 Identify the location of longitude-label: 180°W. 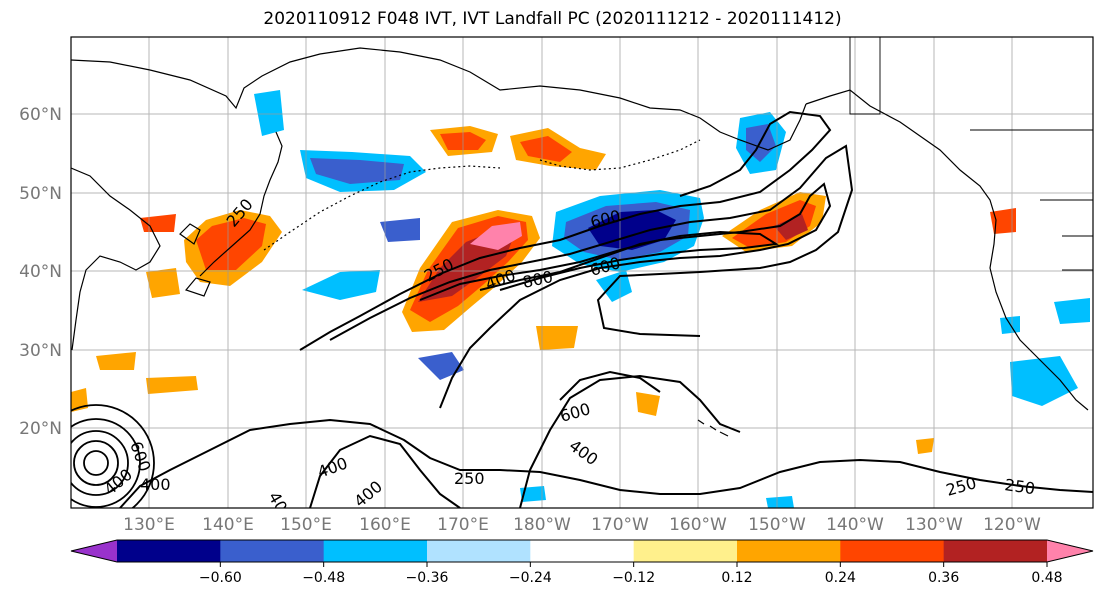
(542, 525).